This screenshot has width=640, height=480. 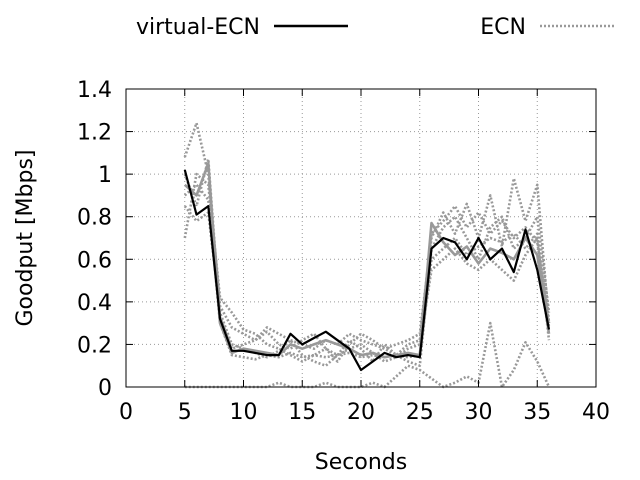 What do you see at coordinates (94, 218) in the screenshot?
I see `y-tick-label: 0.8` at bounding box center [94, 218].